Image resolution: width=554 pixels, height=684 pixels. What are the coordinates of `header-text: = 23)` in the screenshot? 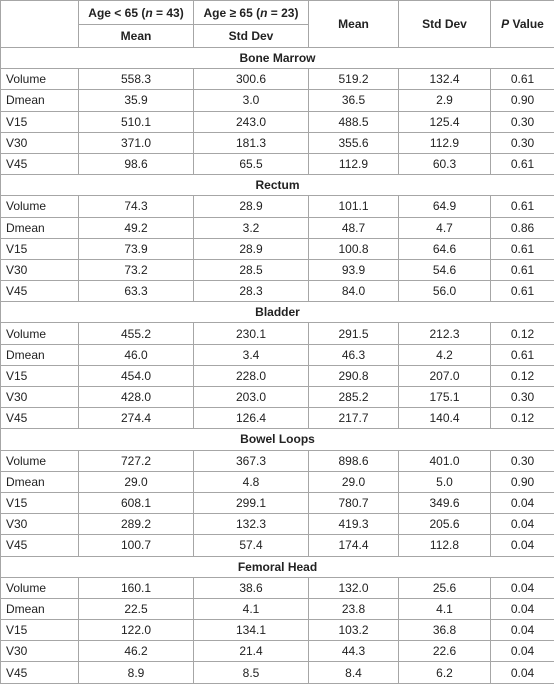 It's located at (282, 13).